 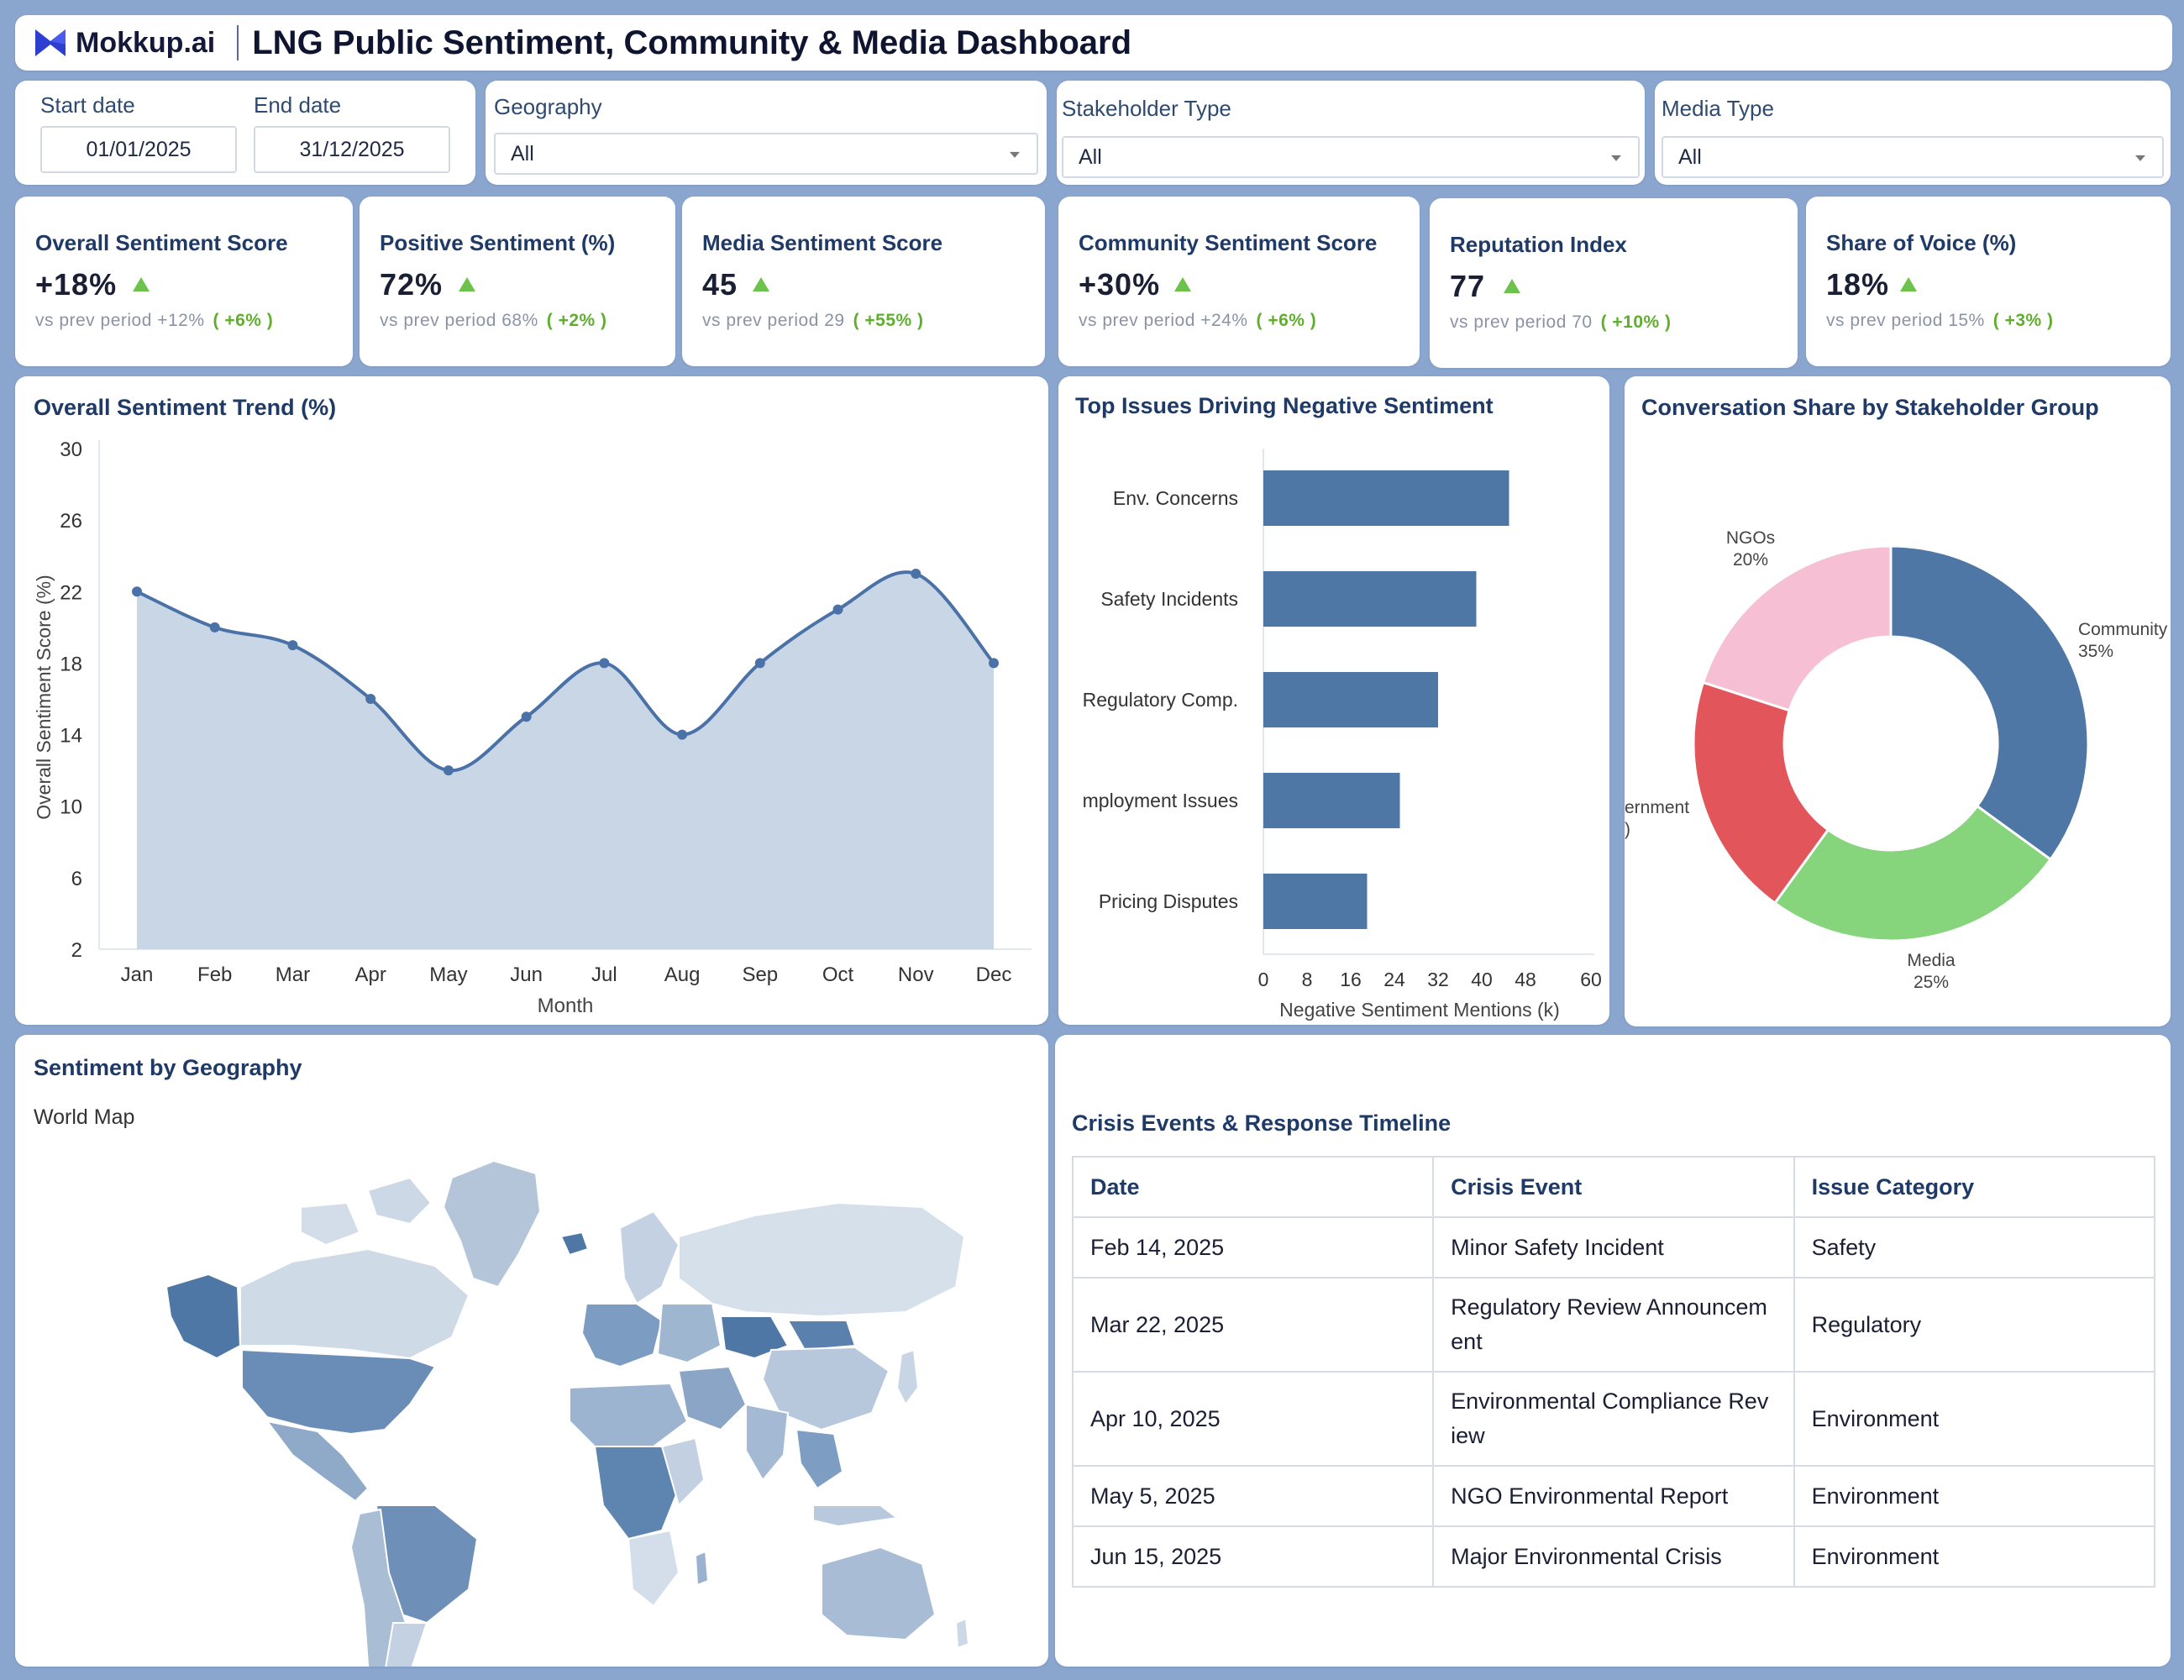 What do you see at coordinates (1940, 321) in the screenshot?
I see `kpi-comparison: vs prev period 15% ( +3% )` at bounding box center [1940, 321].